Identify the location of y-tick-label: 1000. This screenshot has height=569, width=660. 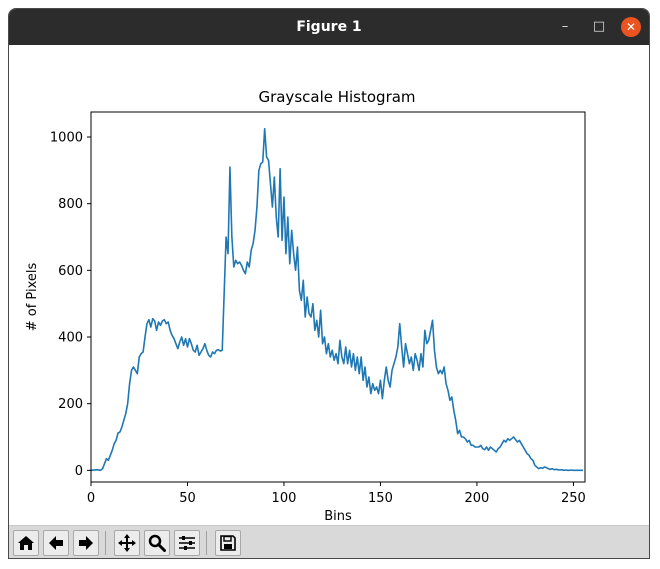
(66, 138).